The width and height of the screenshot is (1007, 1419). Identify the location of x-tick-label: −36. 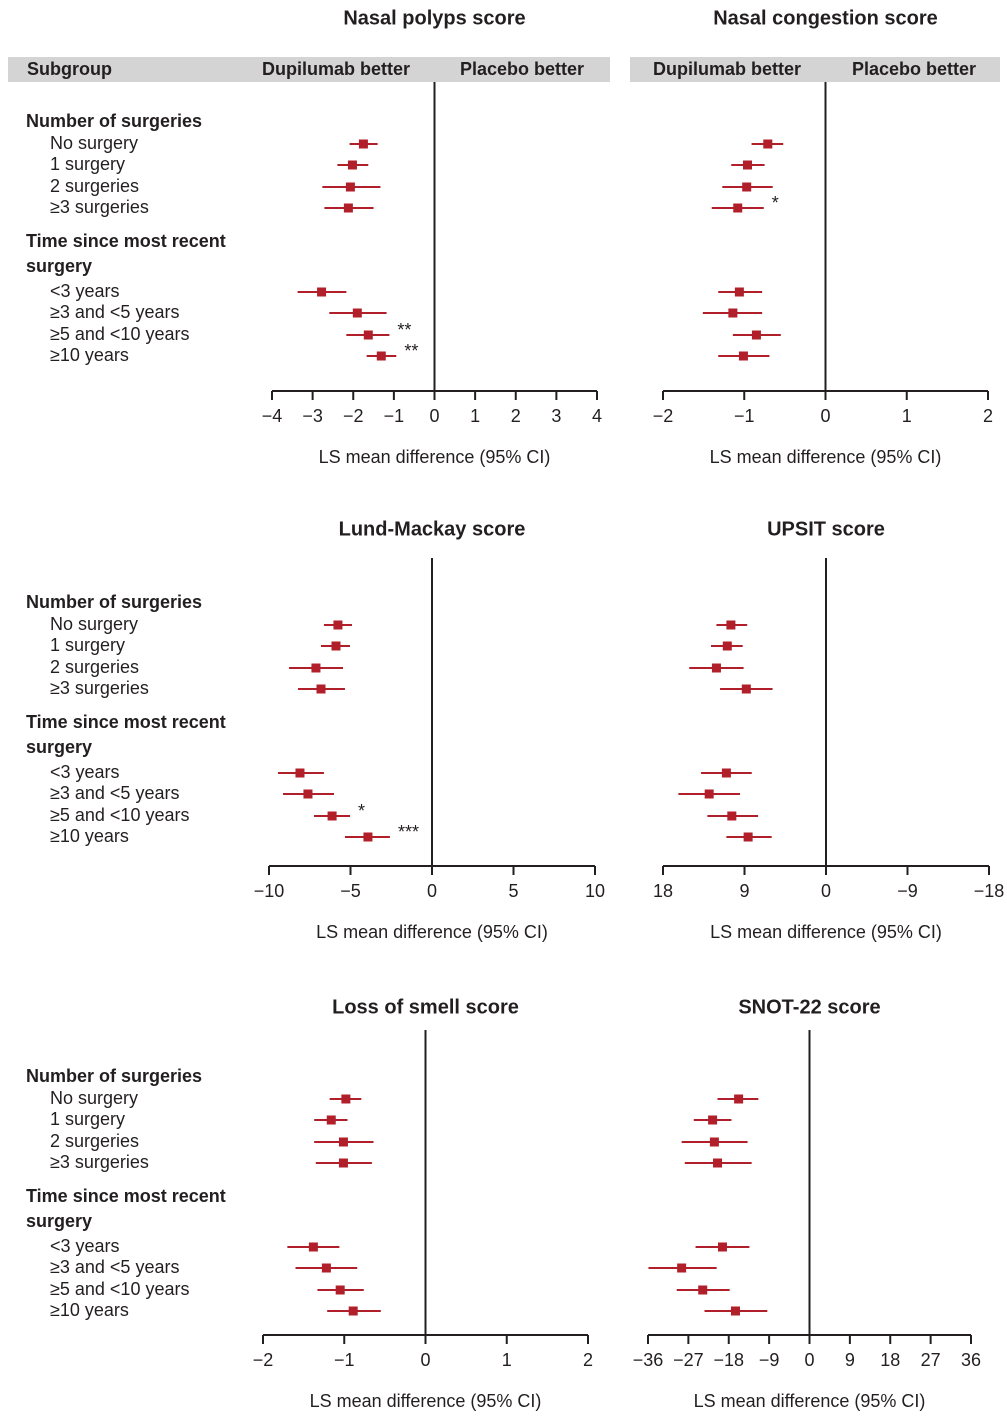
(648, 1360).